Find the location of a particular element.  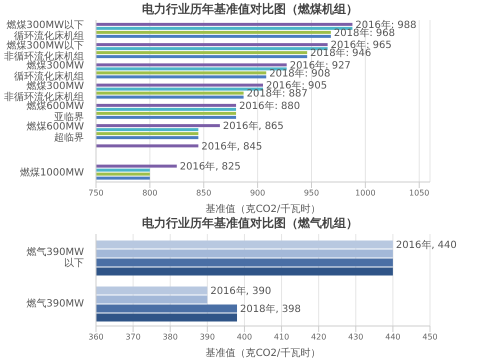

x-tick-label: 400 is located at coordinates (244, 337).